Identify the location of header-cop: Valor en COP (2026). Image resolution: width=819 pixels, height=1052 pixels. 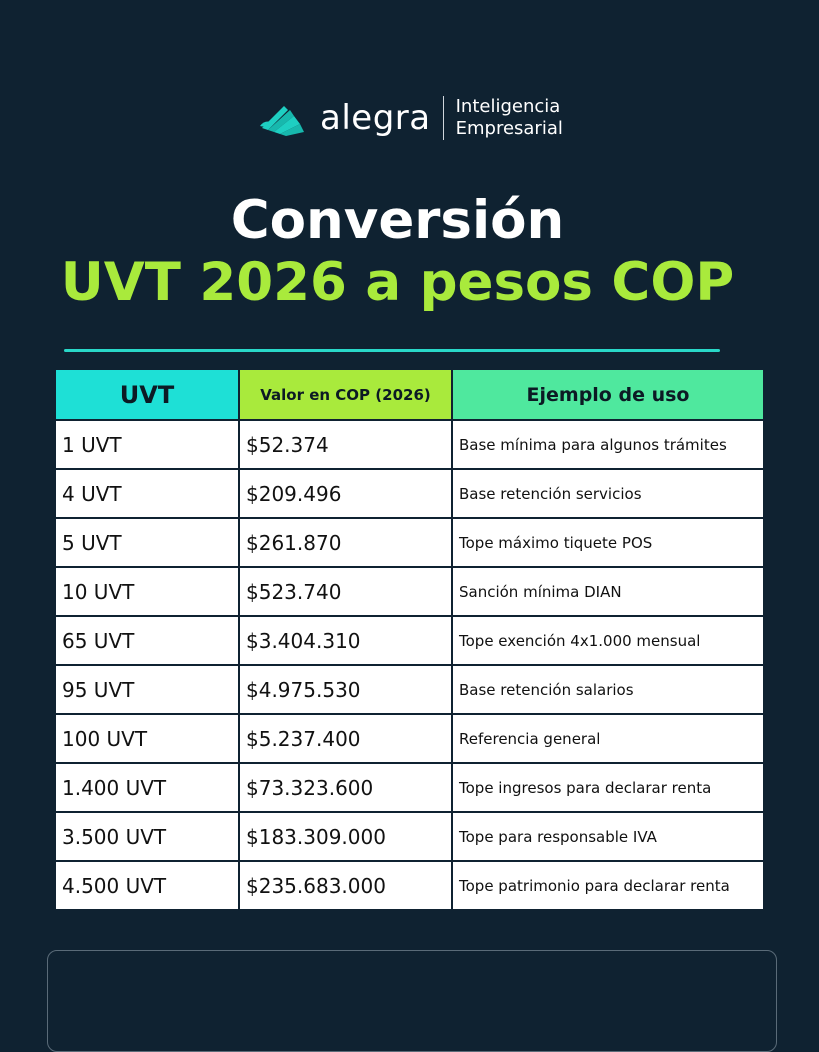
(345, 394).